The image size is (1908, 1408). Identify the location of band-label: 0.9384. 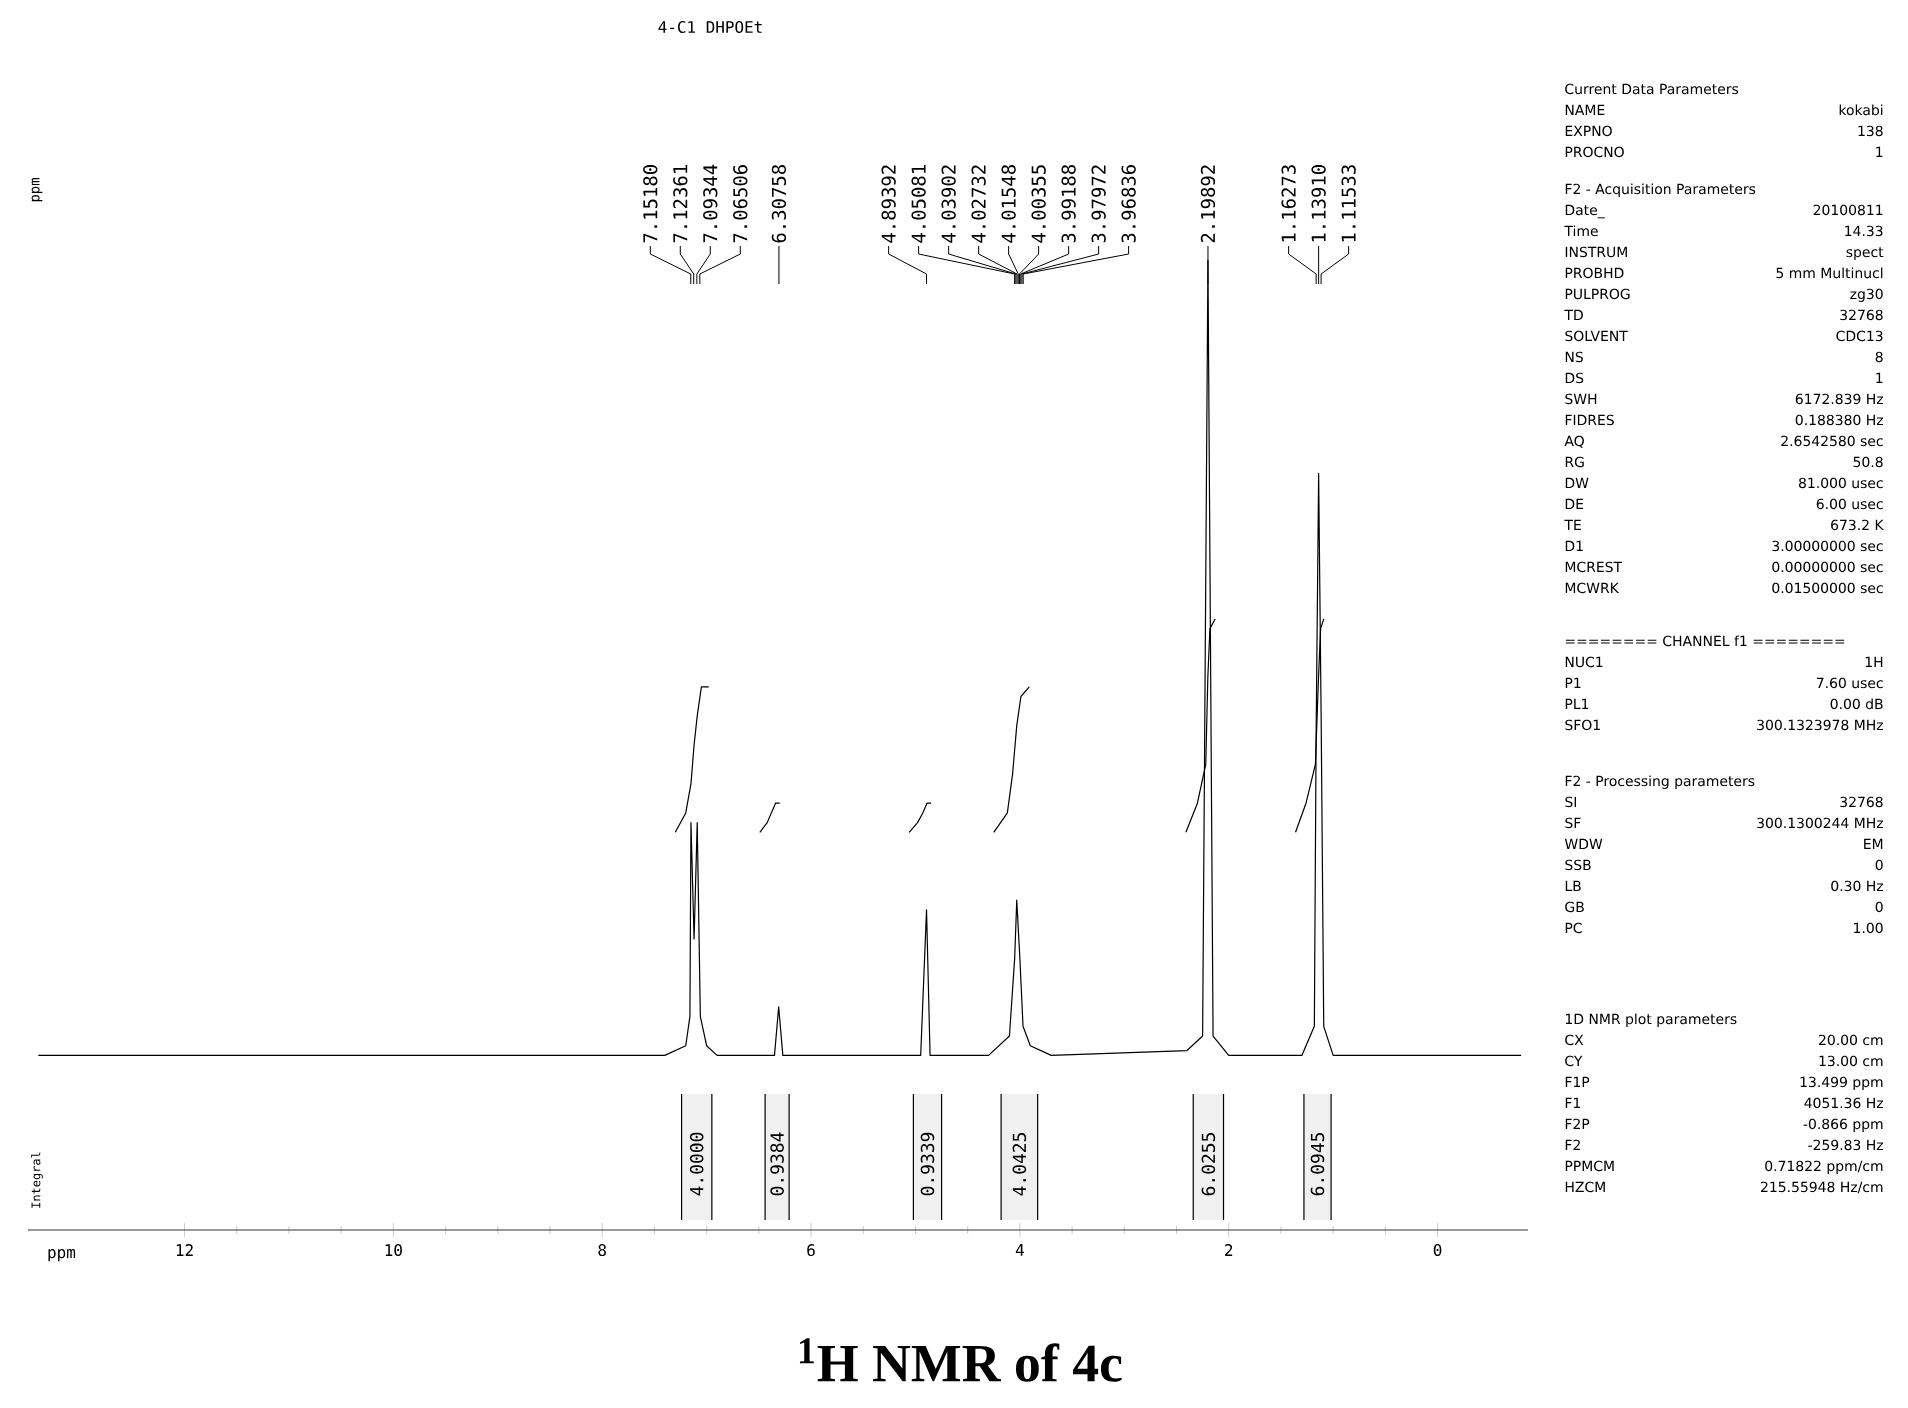
(777, 1164).